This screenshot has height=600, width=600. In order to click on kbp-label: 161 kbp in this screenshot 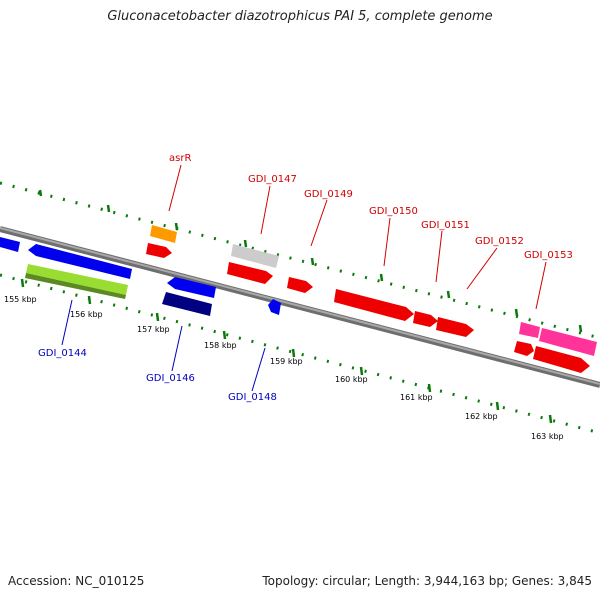, I will do `click(416, 397)`.